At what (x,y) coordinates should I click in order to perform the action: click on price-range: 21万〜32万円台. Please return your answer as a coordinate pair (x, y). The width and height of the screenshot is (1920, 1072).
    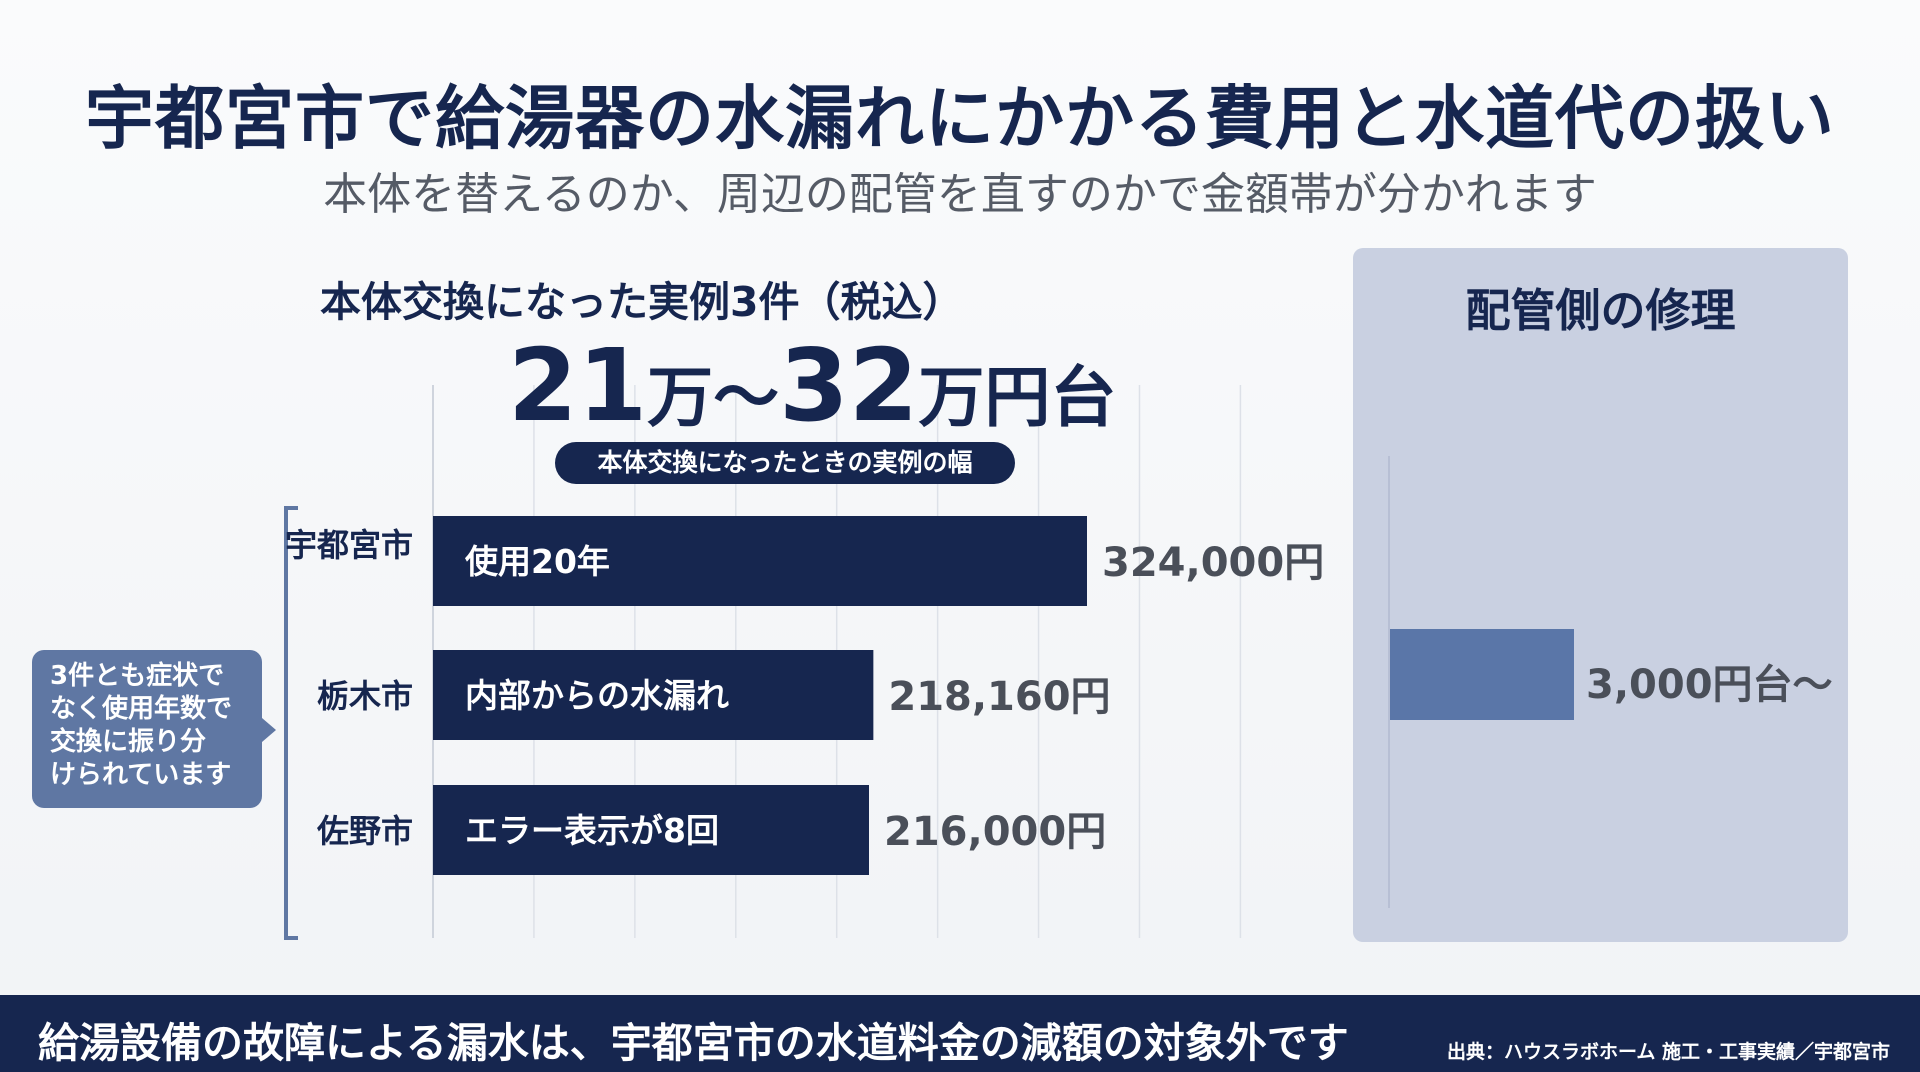
    Looking at the image, I should click on (812, 386).